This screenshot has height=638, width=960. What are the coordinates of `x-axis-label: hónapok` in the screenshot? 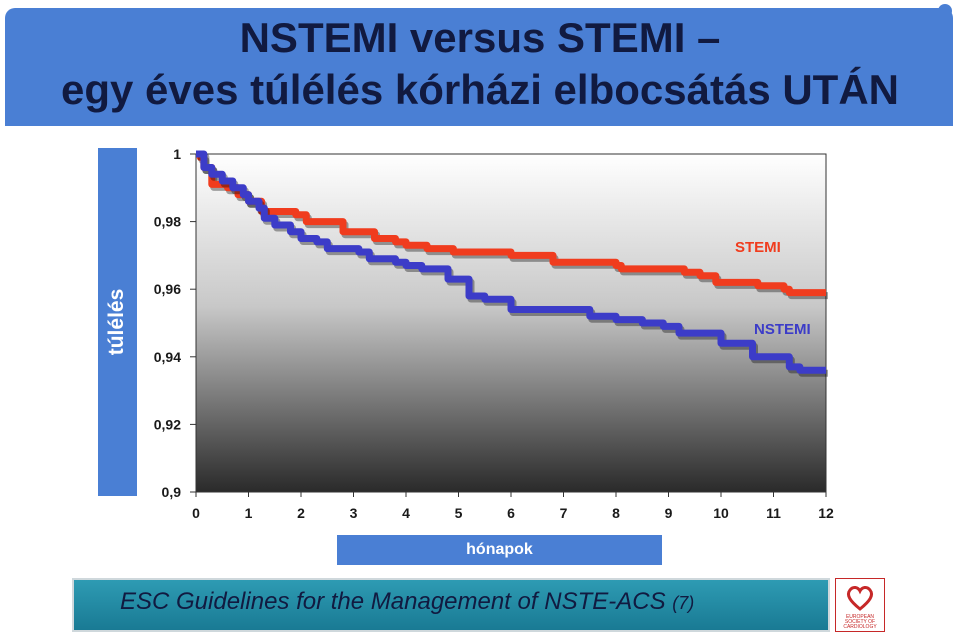 It's located at (499, 549).